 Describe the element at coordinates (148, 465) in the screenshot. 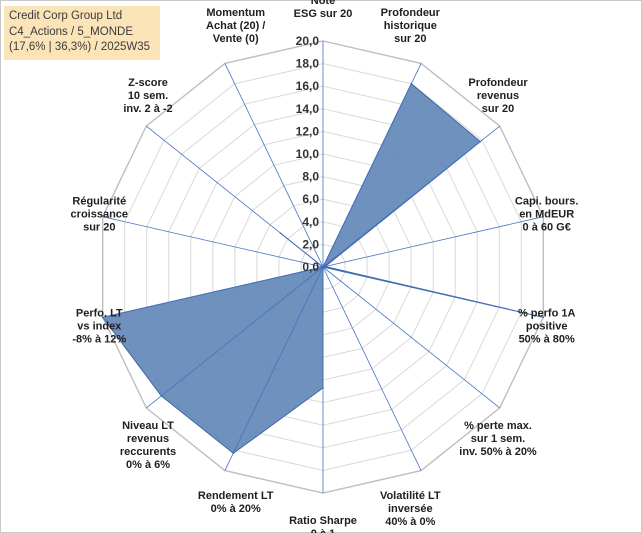

I see `axis-label-line: 0% à 6%` at that location.